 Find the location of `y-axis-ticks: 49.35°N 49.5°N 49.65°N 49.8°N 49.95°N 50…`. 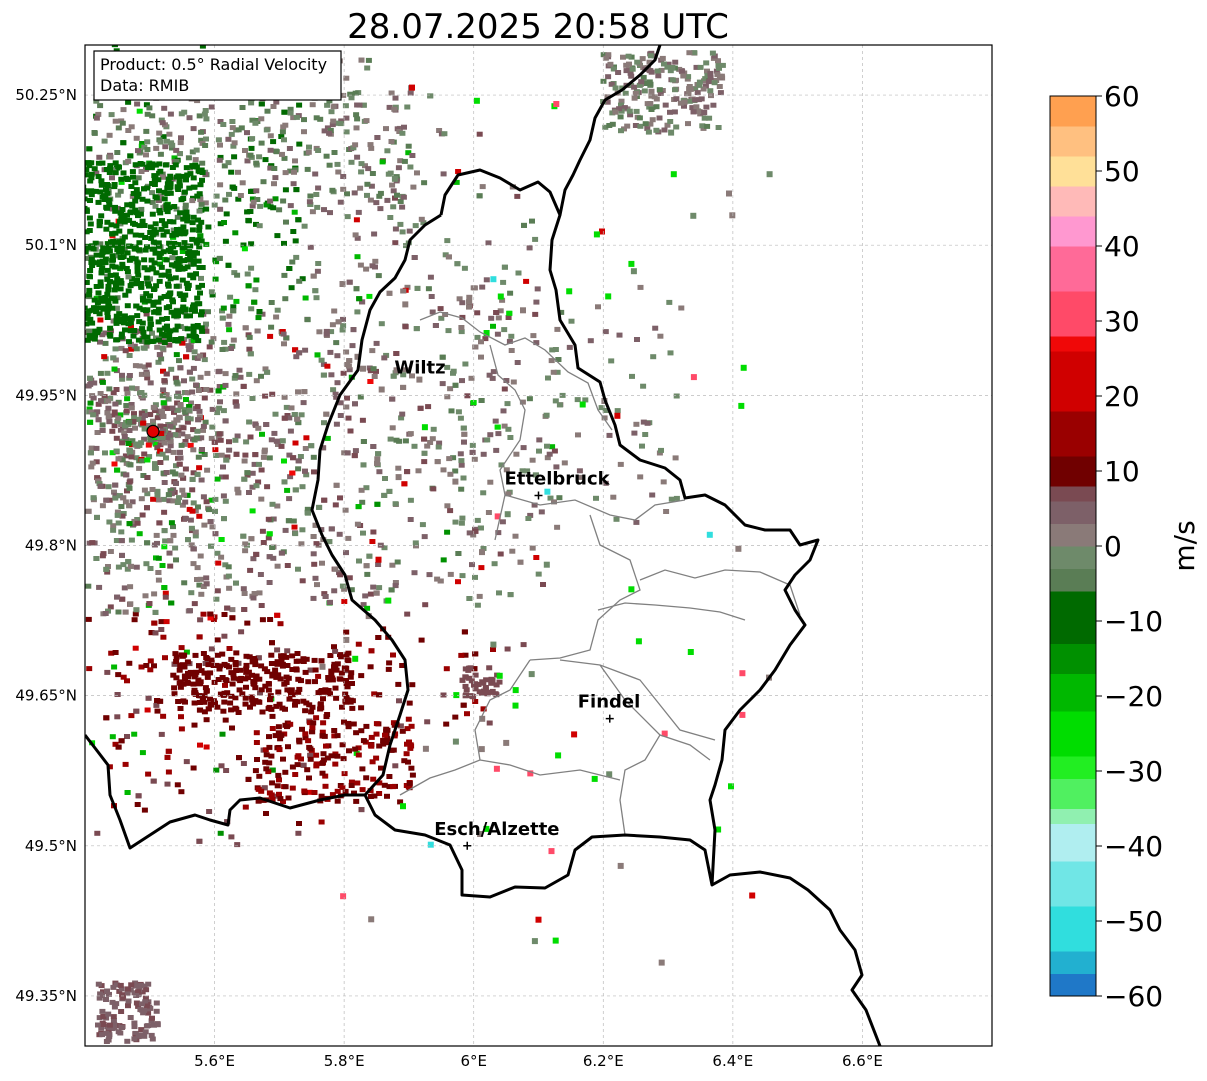

y-axis-ticks: 49.35°N 49.5°N 49.65°N 49.8°N 49.95°N 50… is located at coordinates (46, 545).